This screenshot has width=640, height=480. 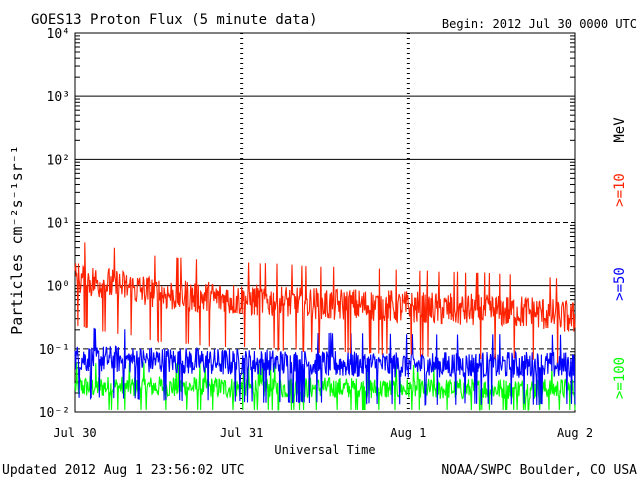 What do you see at coordinates (174, 20) in the screenshot?
I see `chart-title: GOES13 Proton Flux (5 minute data)` at bounding box center [174, 20].